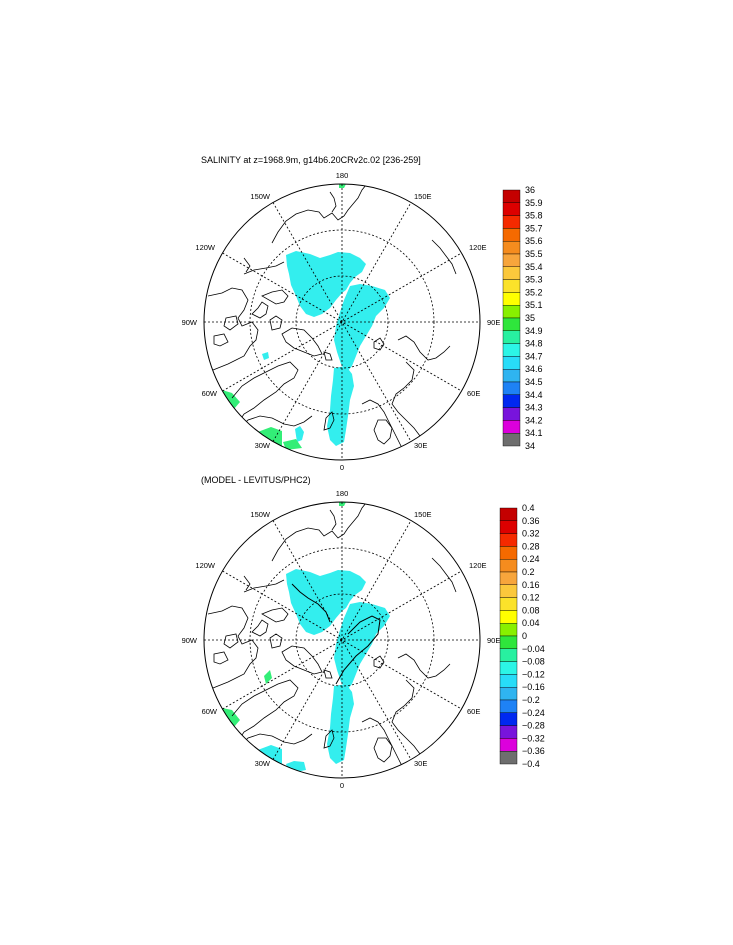 Image resolution: width=733 pixels, height=945 pixels. Describe the element at coordinates (531, 559) in the screenshot. I see `colorbar-label: 0.24` at that location.